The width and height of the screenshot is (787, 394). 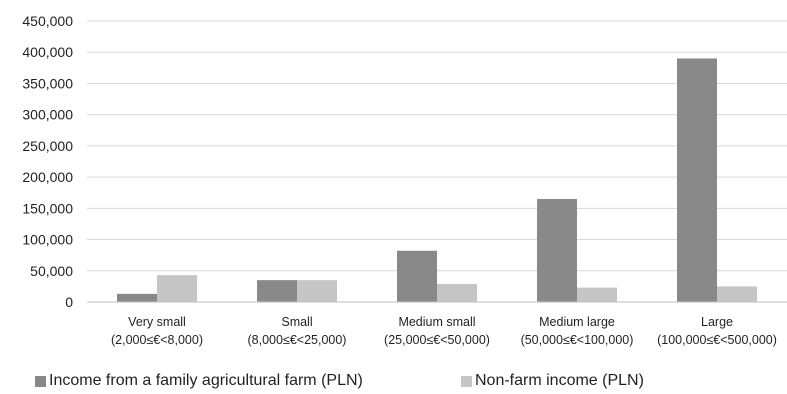 I want to click on y-tick-label-4: 200,000, so click(x=47, y=177).